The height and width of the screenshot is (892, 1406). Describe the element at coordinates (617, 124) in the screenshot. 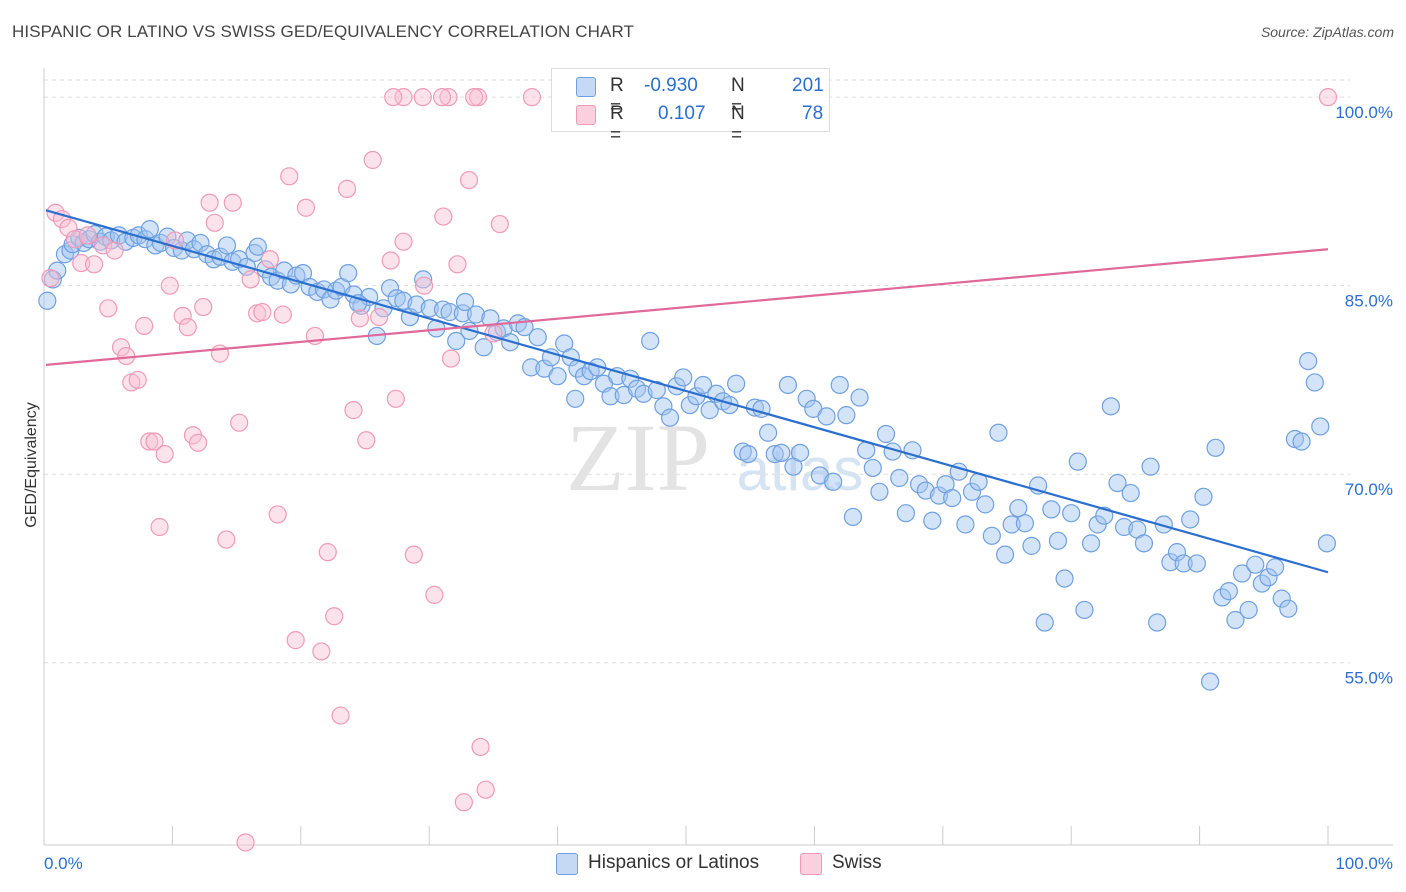

I see `legend-r-label: R =` at that location.